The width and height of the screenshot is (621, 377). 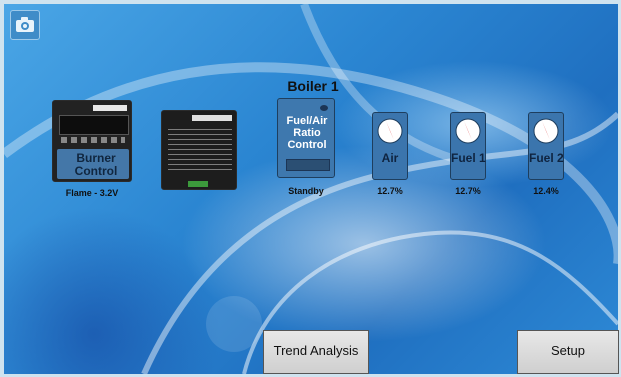 What do you see at coordinates (306, 191) in the screenshot?
I see `ratio-status: Standby` at bounding box center [306, 191].